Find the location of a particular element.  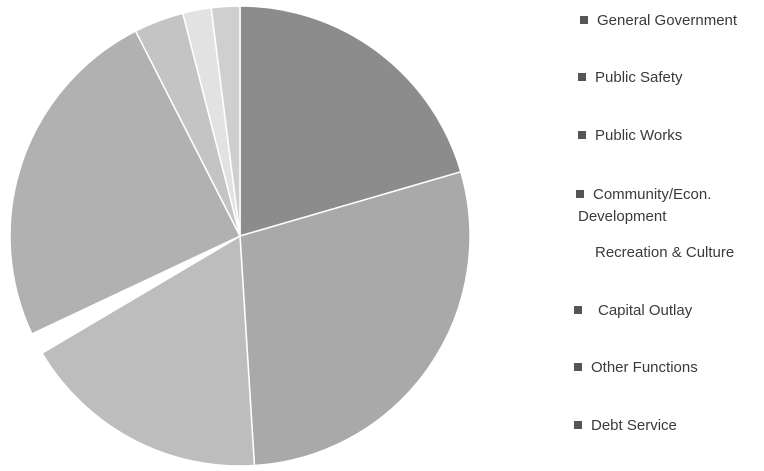

pie-slice-public-works is located at coordinates (148, 350).